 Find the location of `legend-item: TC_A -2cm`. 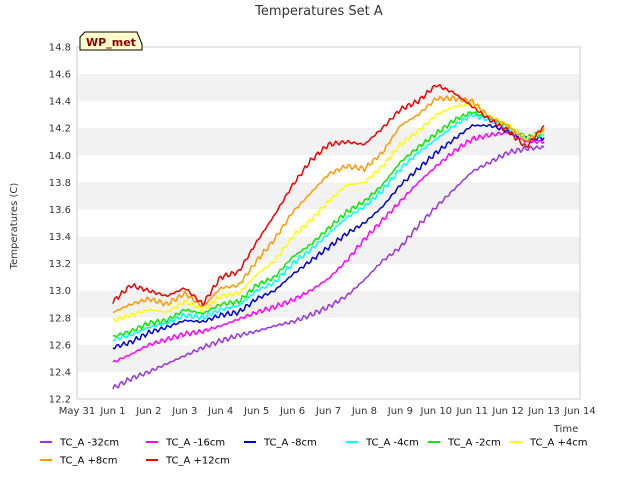

legend-item: TC_A -2cm is located at coordinates (464, 443).